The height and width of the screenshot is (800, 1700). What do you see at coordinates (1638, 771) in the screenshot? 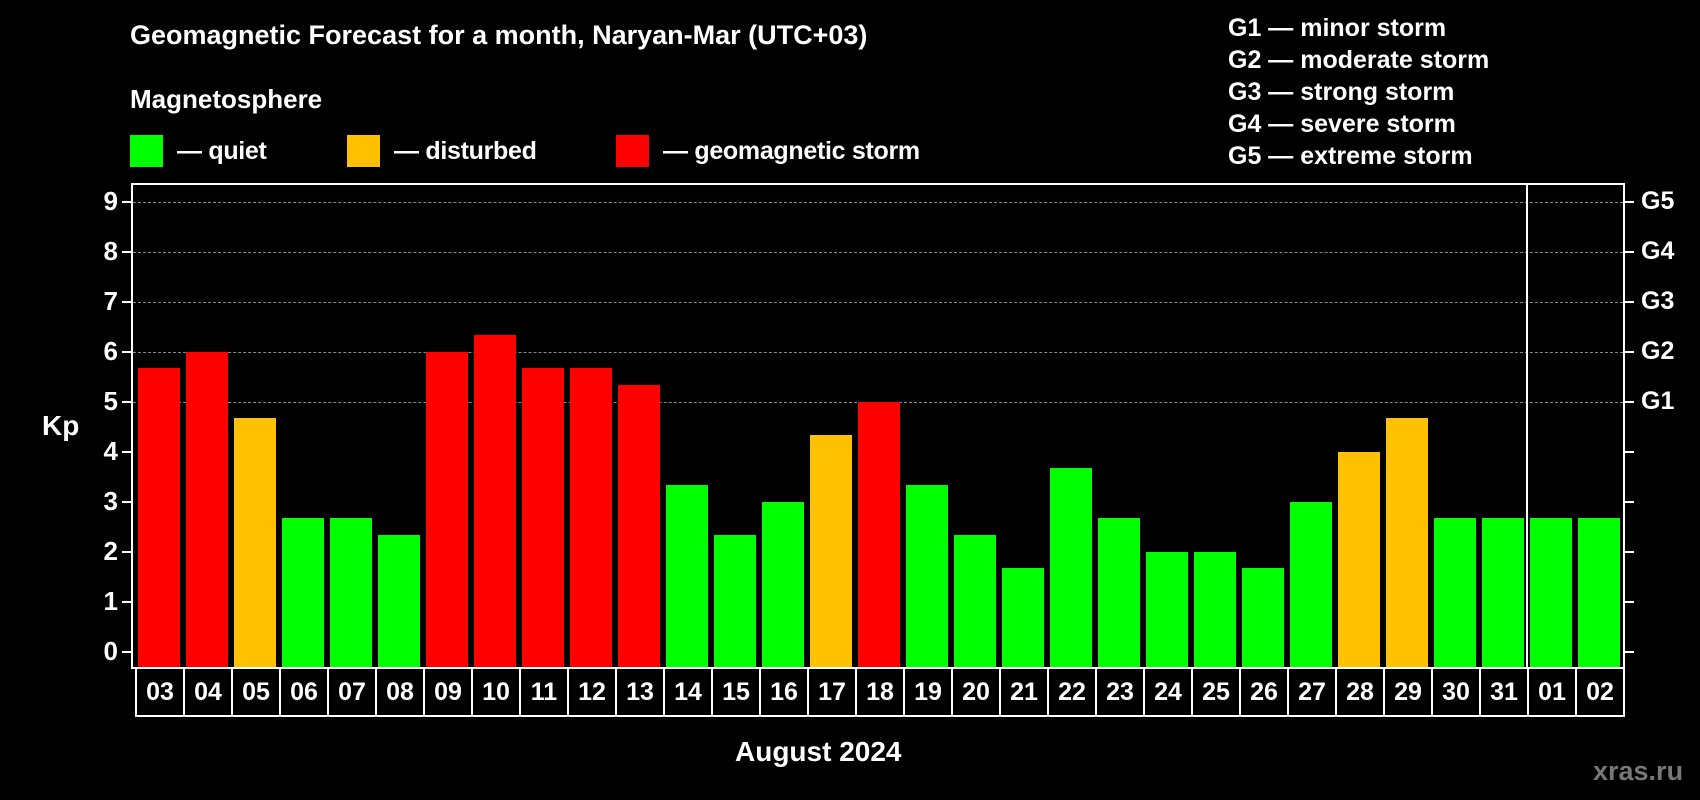
I see `watermark: xras.ru` at bounding box center [1638, 771].